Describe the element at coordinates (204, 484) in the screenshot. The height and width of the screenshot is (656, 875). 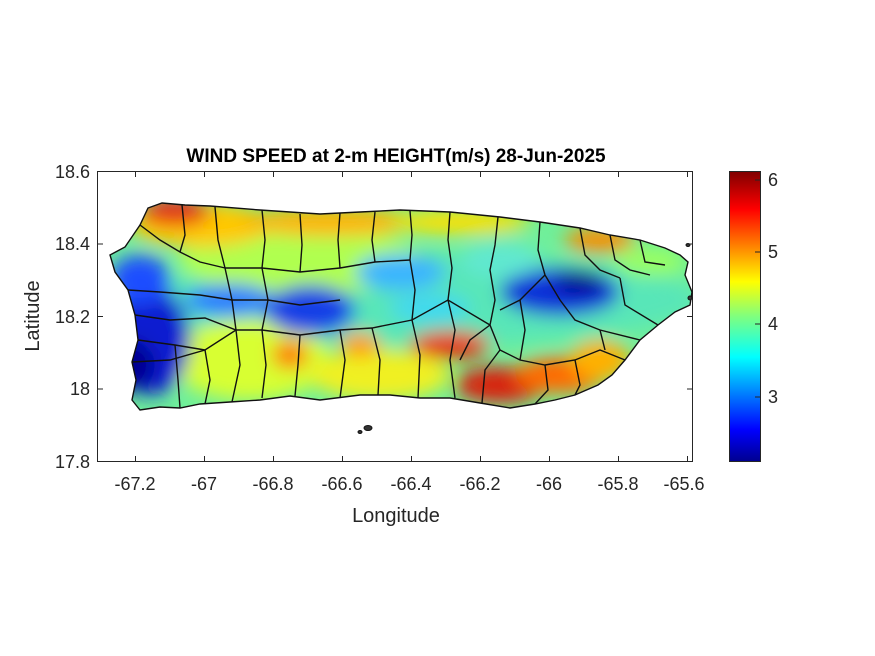
I see `x-tick-label: -67` at that location.